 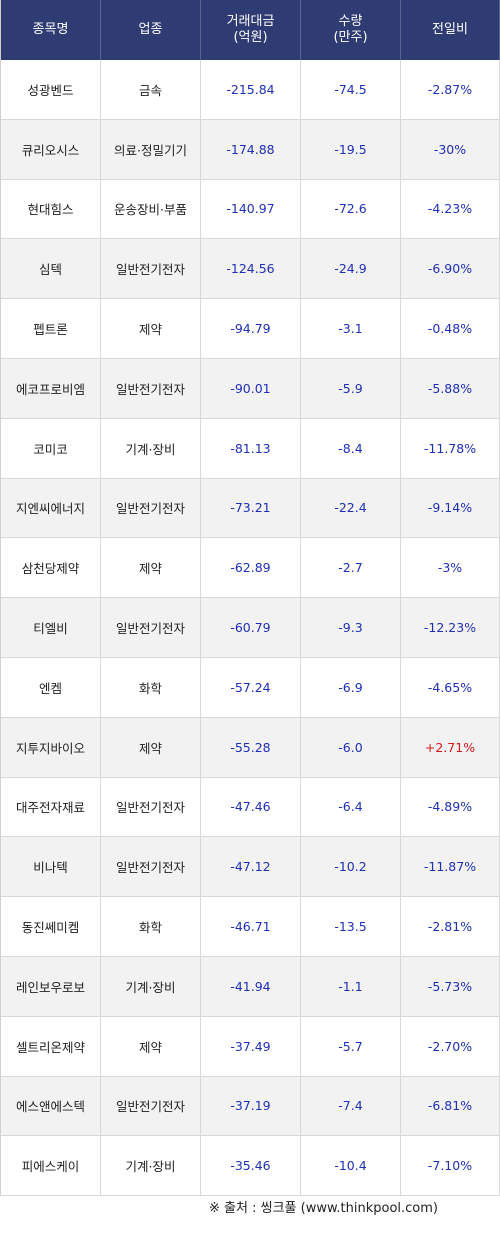 I want to click on table-row: 현대힘스 운송장비·부품 -140.97 -72.6 -4.23%, so click(x=250, y=209).